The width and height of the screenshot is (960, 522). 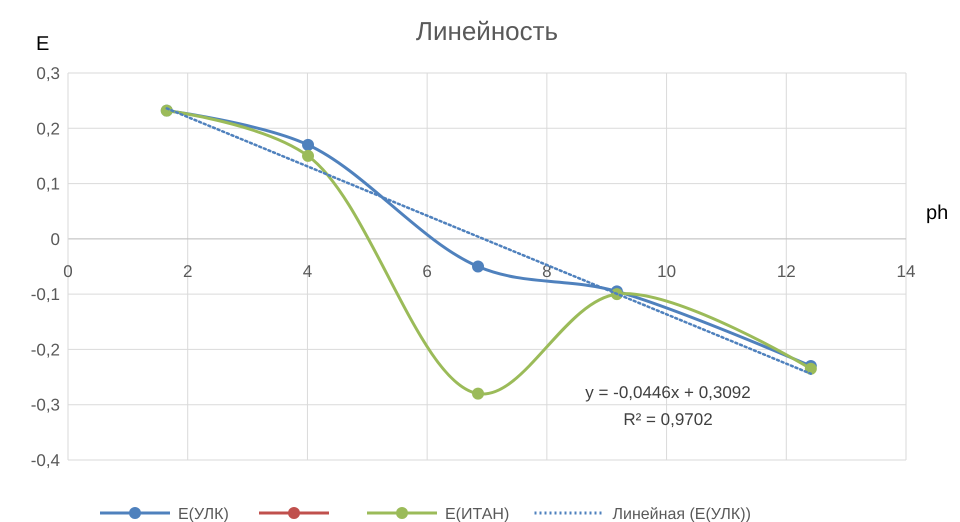 I want to click on x-tick-label: 12, so click(x=786, y=271).